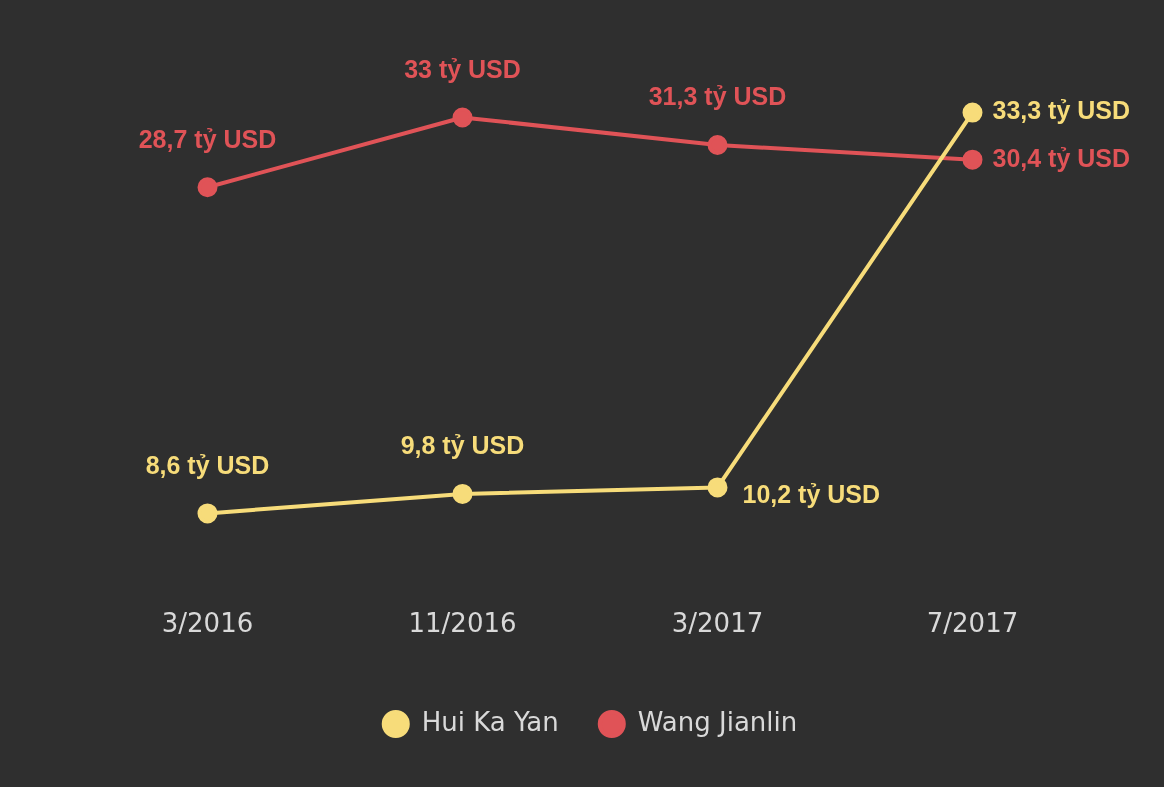  What do you see at coordinates (811, 493) in the screenshot?
I see `data-label: 10,2 tỷ USD` at bounding box center [811, 493].